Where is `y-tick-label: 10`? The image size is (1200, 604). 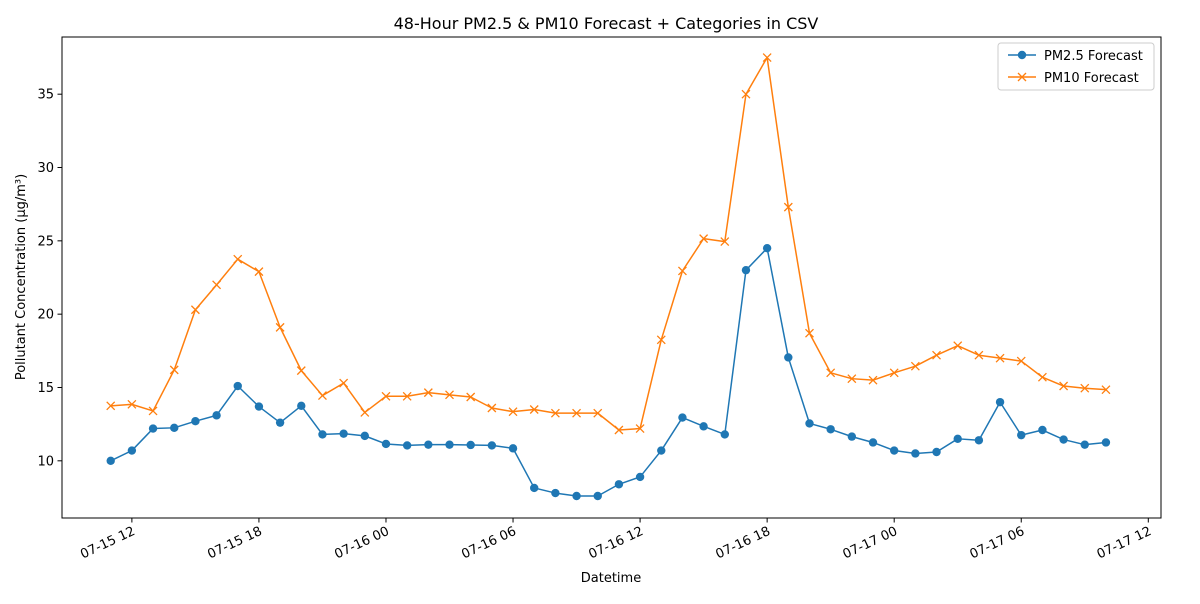 y-tick-label: 10 is located at coordinates (45, 461).